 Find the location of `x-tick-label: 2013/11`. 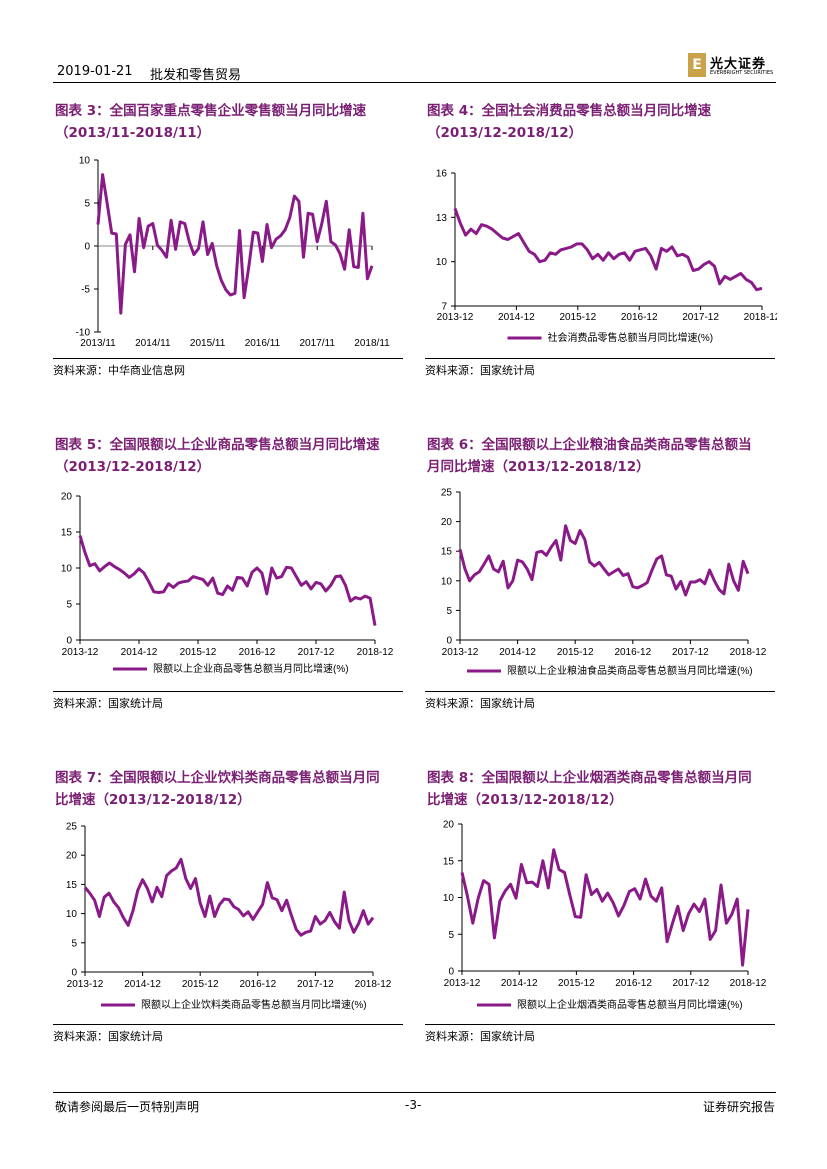

x-tick-label: 2013/11 is located at coordinates (98, 343).